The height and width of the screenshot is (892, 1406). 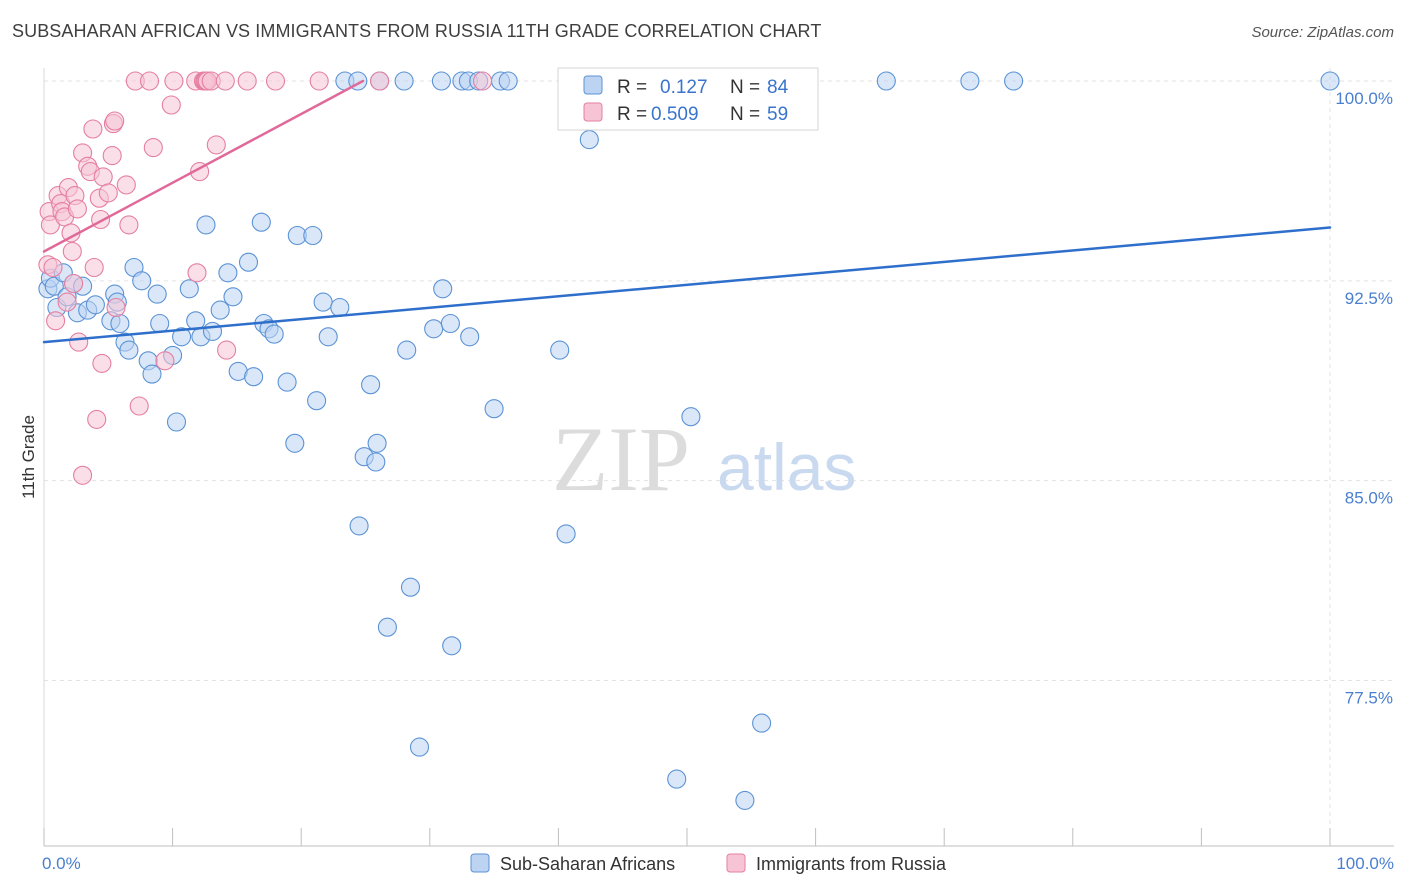 I want to click on stats-legend: R = 0.127 N = 84 R = 0.509 N = 59, so click(x=688, y=99).